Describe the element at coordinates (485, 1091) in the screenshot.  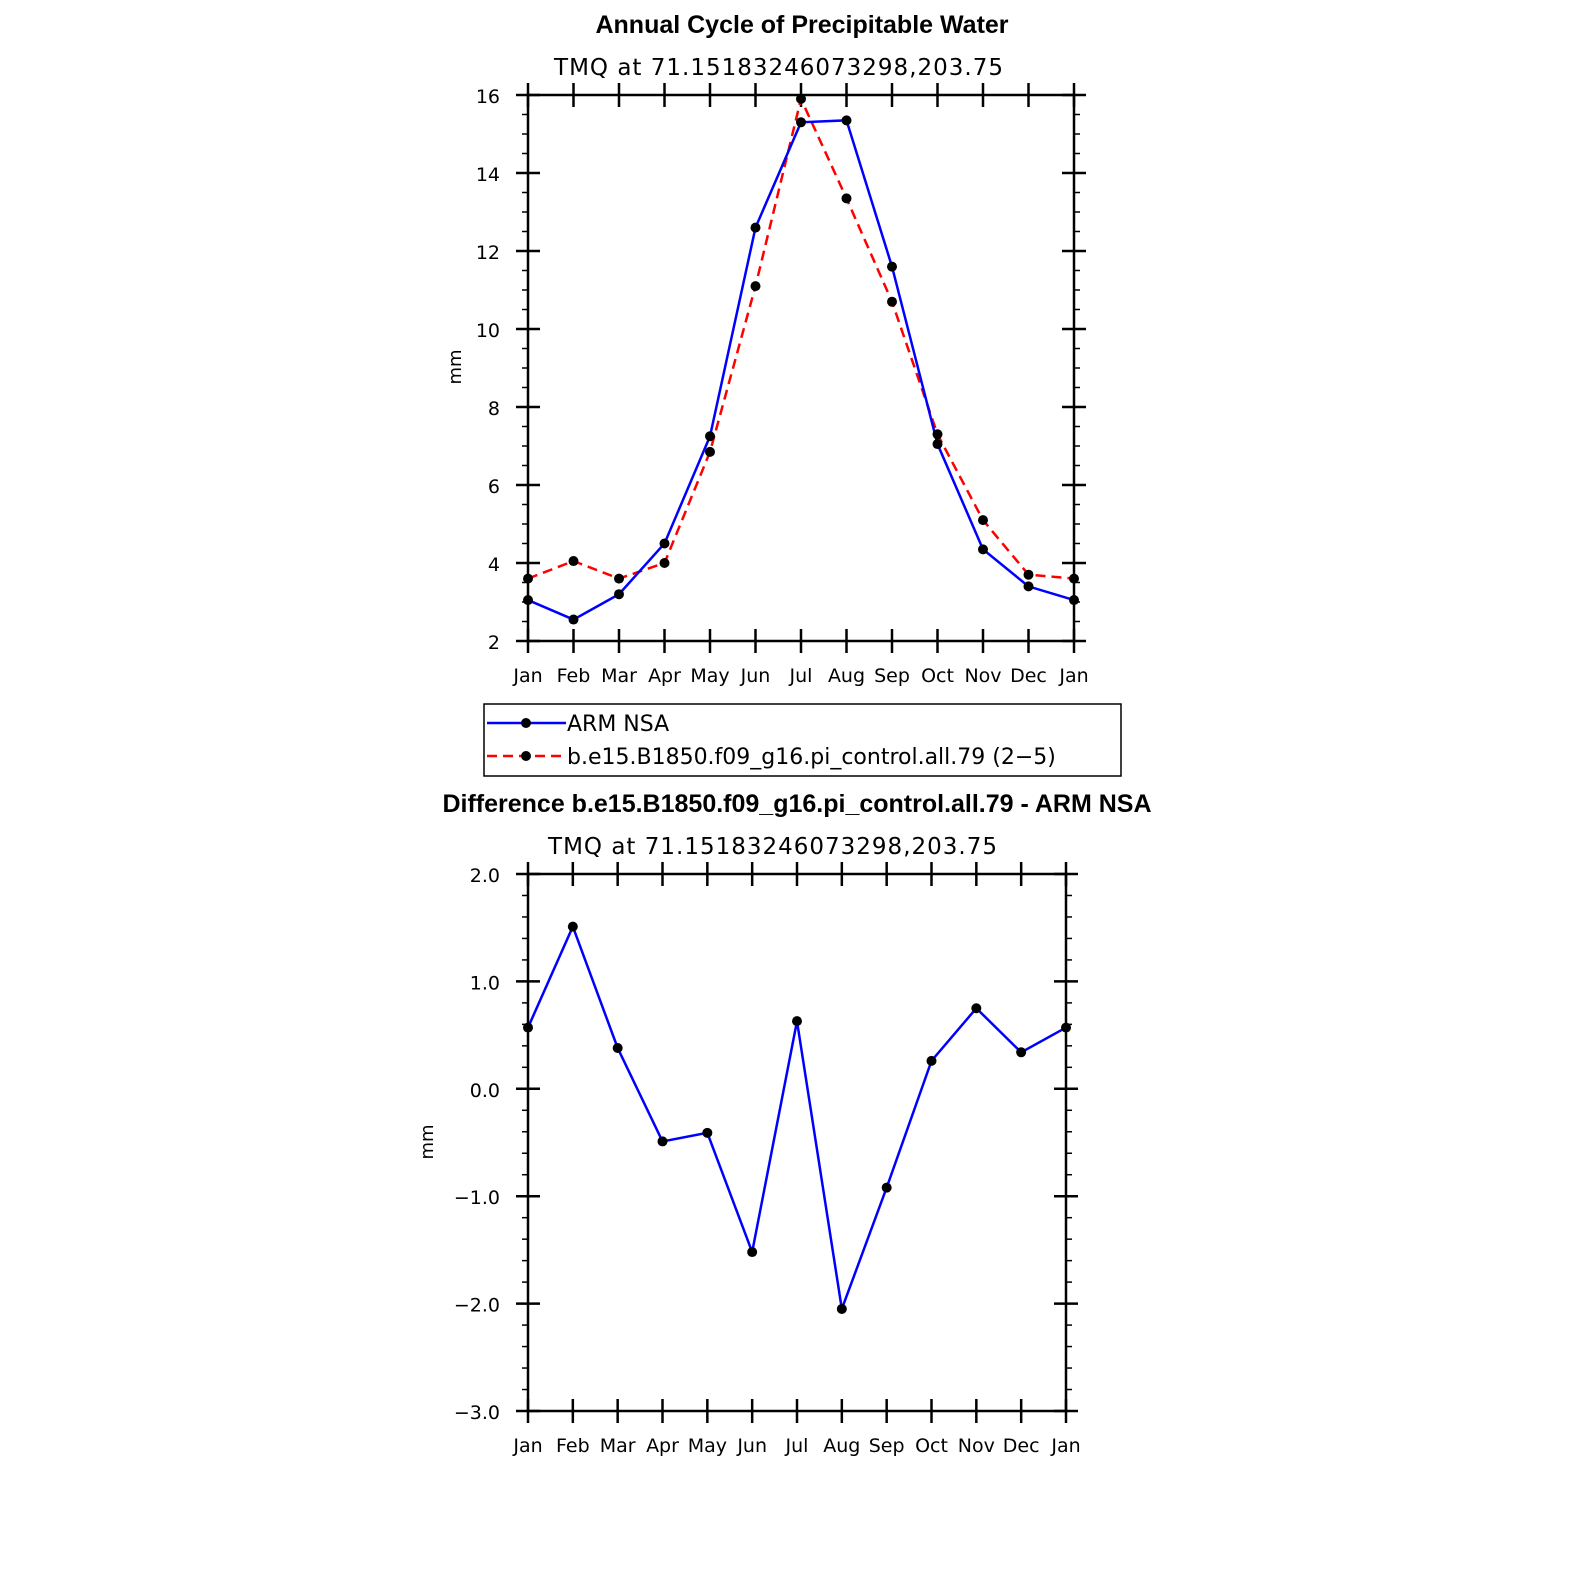
I see `y-tick-label: 0.0` at that location.